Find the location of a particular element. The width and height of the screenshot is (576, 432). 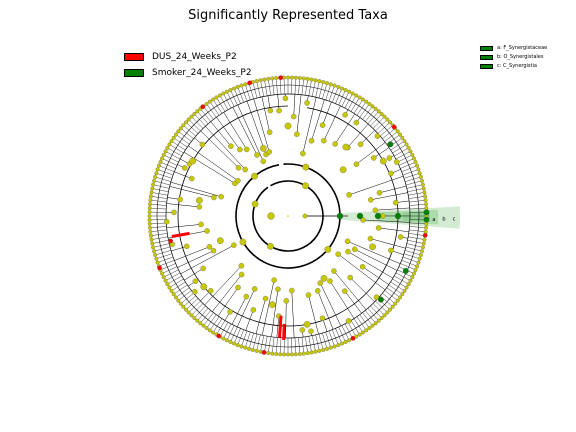

legend-swatch-a is located at coordinates (486, 48).